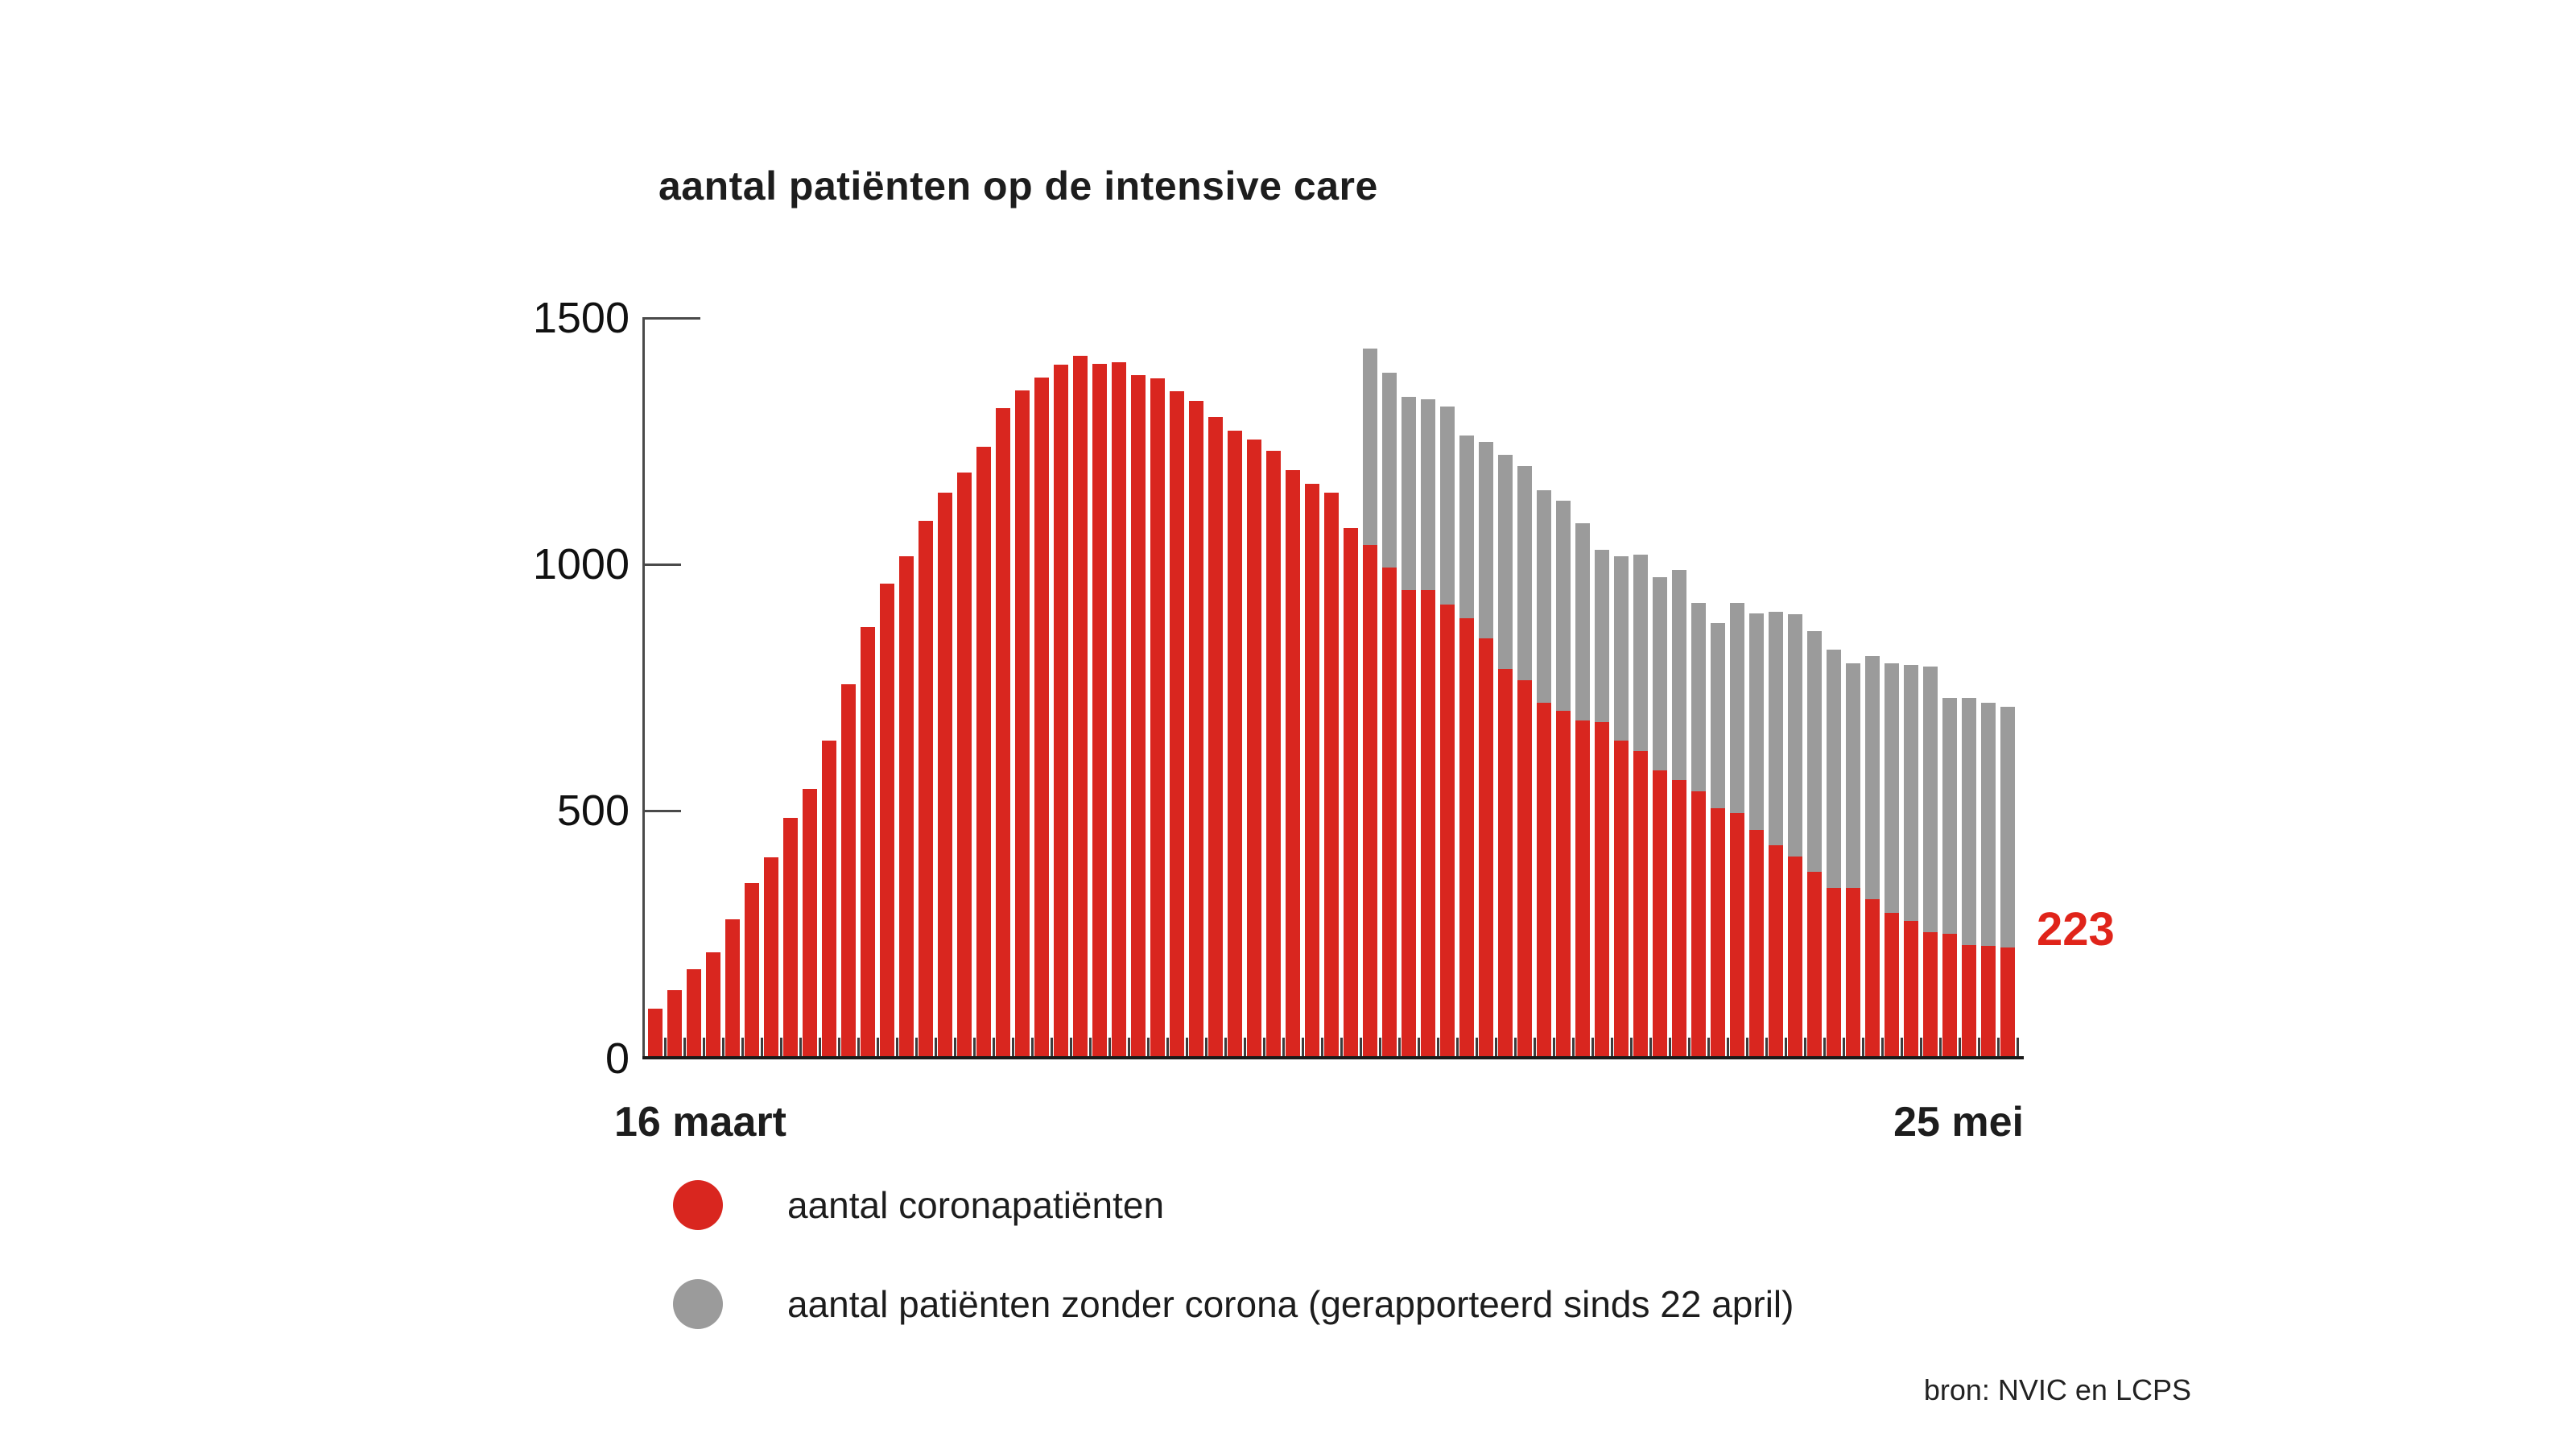 Image resolution: width=2576 pixels, height=1449 pixels. What do you see at coordinates (698, 1205) in the screenshot?
I see `legend-dot-corona` at bounding box center [698, 1205].